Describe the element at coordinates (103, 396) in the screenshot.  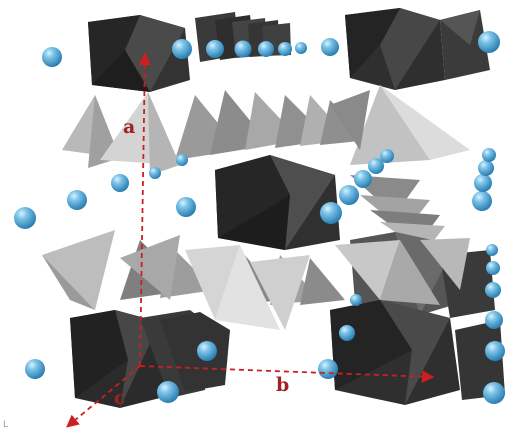
I see `axis-arrow-c` at that location.